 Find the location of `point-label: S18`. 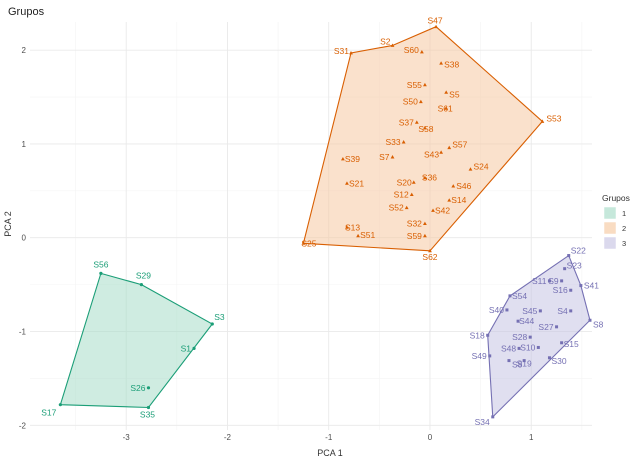

point-label: S18 is located at coordinates (477, 335).